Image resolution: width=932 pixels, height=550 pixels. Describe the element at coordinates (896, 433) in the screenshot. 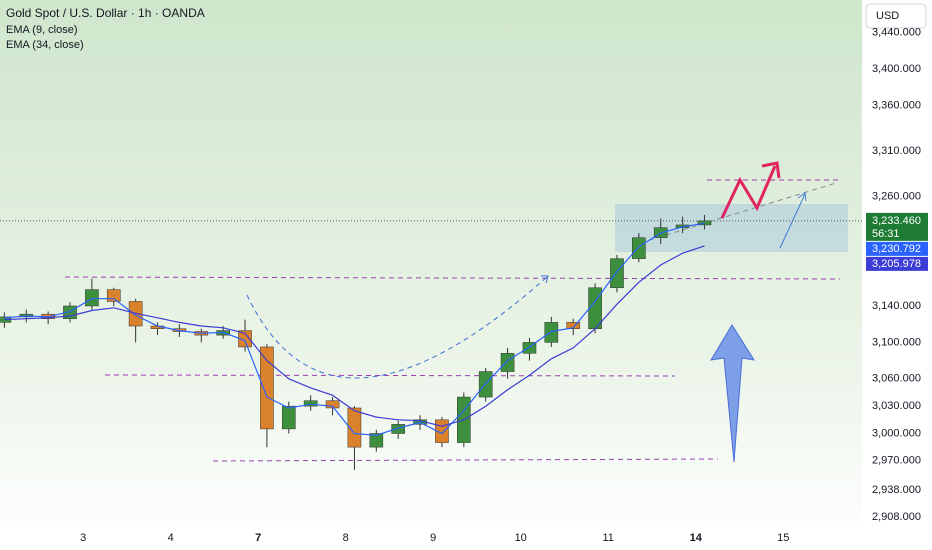

I see `y-tick-label: 3,000.000` at that location.